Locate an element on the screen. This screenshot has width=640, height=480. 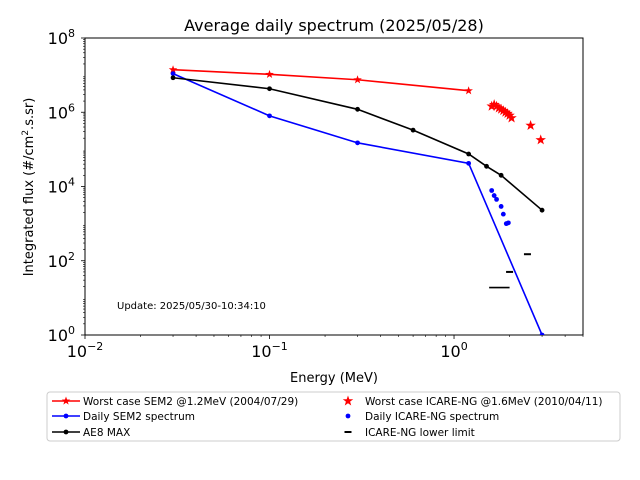
legend-worst-case-icare-ng-1-6mev-2010-04-11: Worst case ICARE-NG @1.6MeV (2010/04/11) is located at coordinates (472, 401).